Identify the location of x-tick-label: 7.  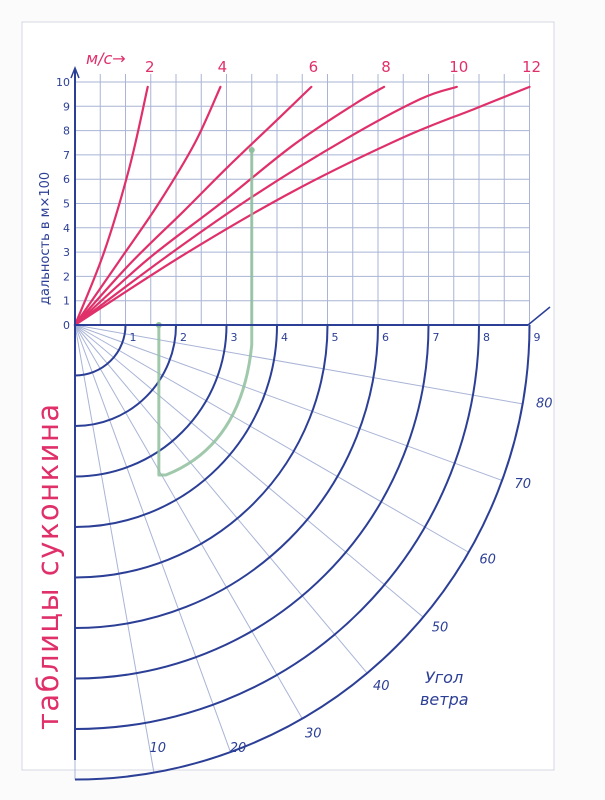
(436, 337).